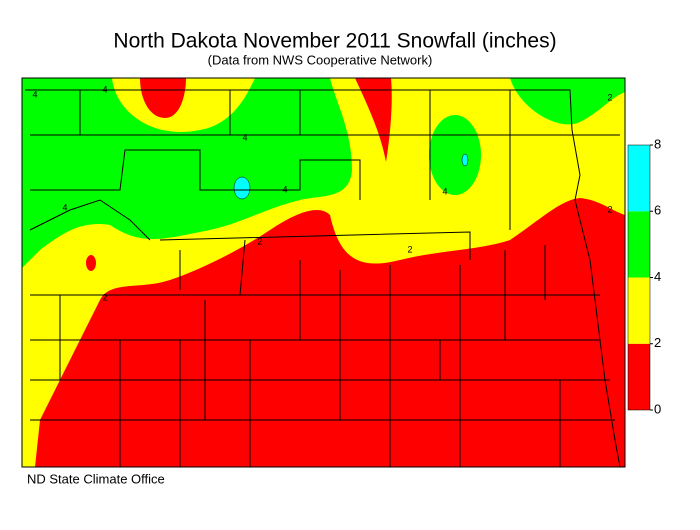 The image size is (700, 530). What do you see at coordinates (657, 276) in the screenshot?
I see `legend-tick-label: 4` at bounding box center [657, 276].